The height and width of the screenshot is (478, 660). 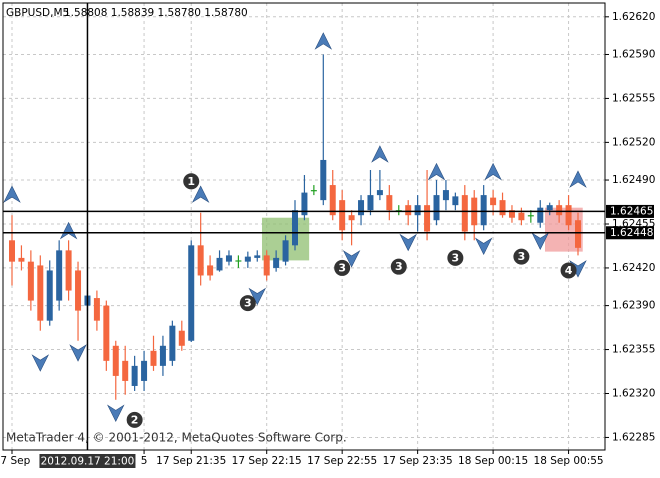 What do you see at coordinates (633, 437) in the screenshot?
I see `y-tick-label: 1.62285` at bounding box center [633, 437].